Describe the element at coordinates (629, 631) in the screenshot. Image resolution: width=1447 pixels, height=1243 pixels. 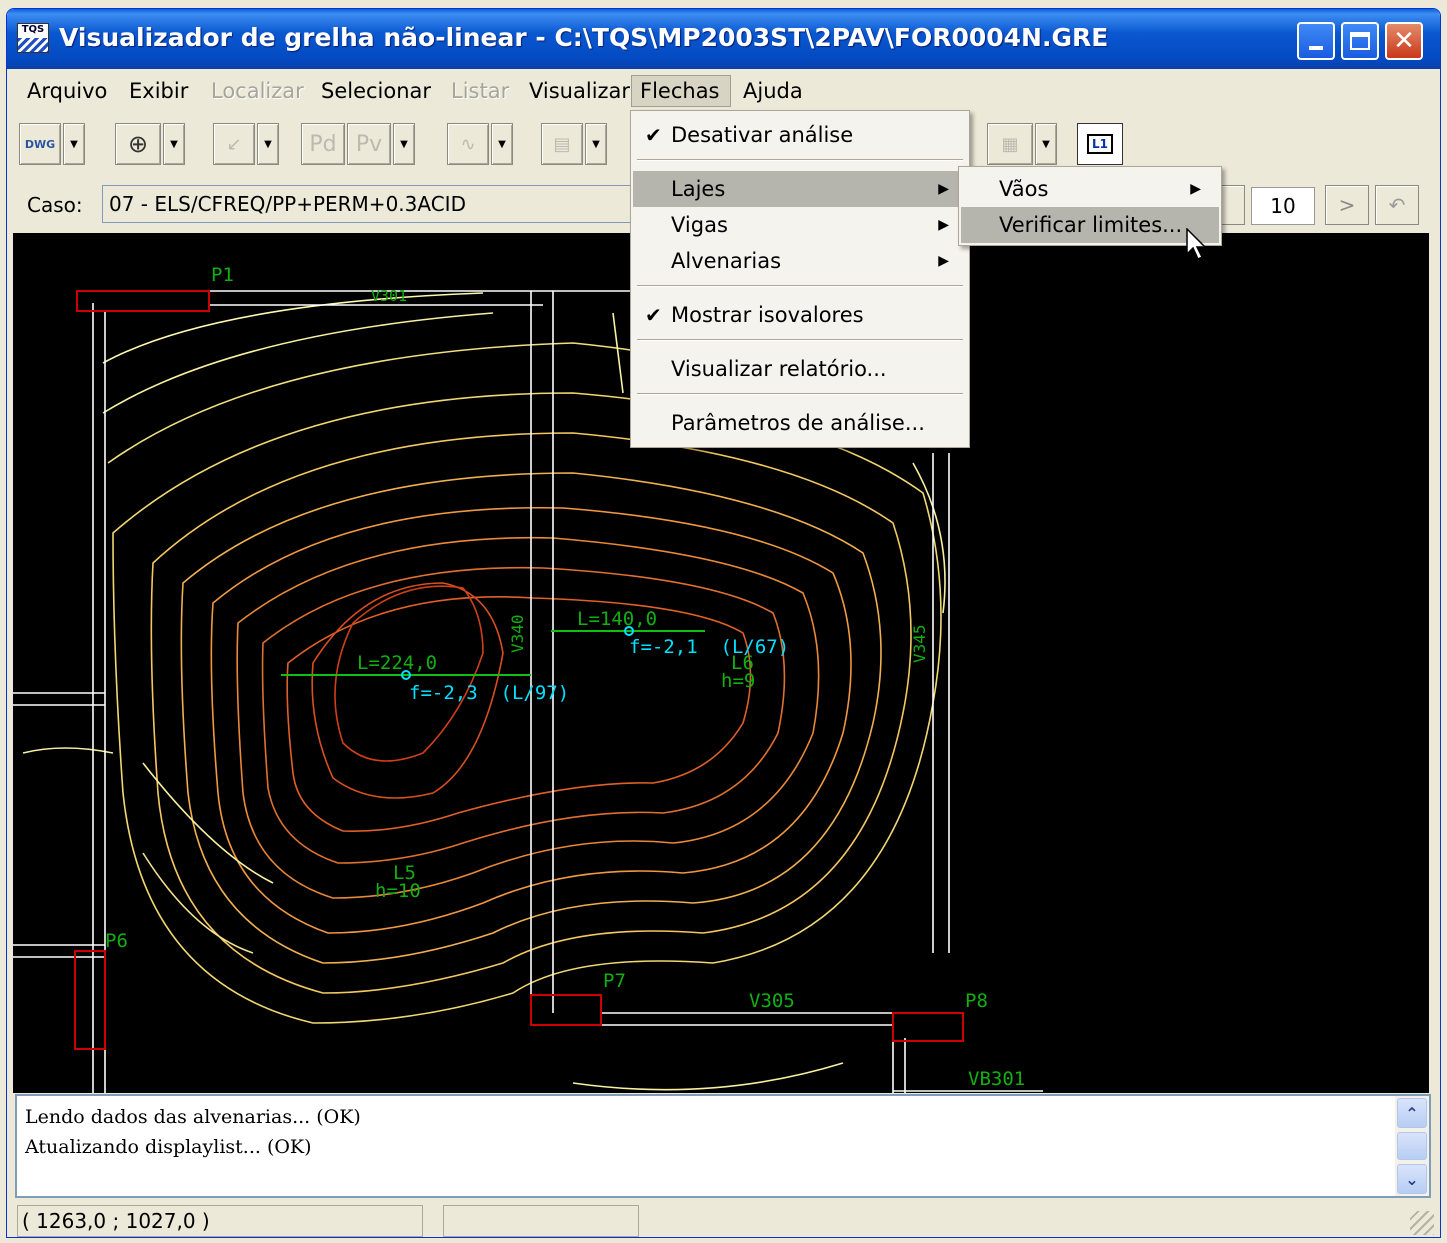
I see `deflection-point-right` at that location.